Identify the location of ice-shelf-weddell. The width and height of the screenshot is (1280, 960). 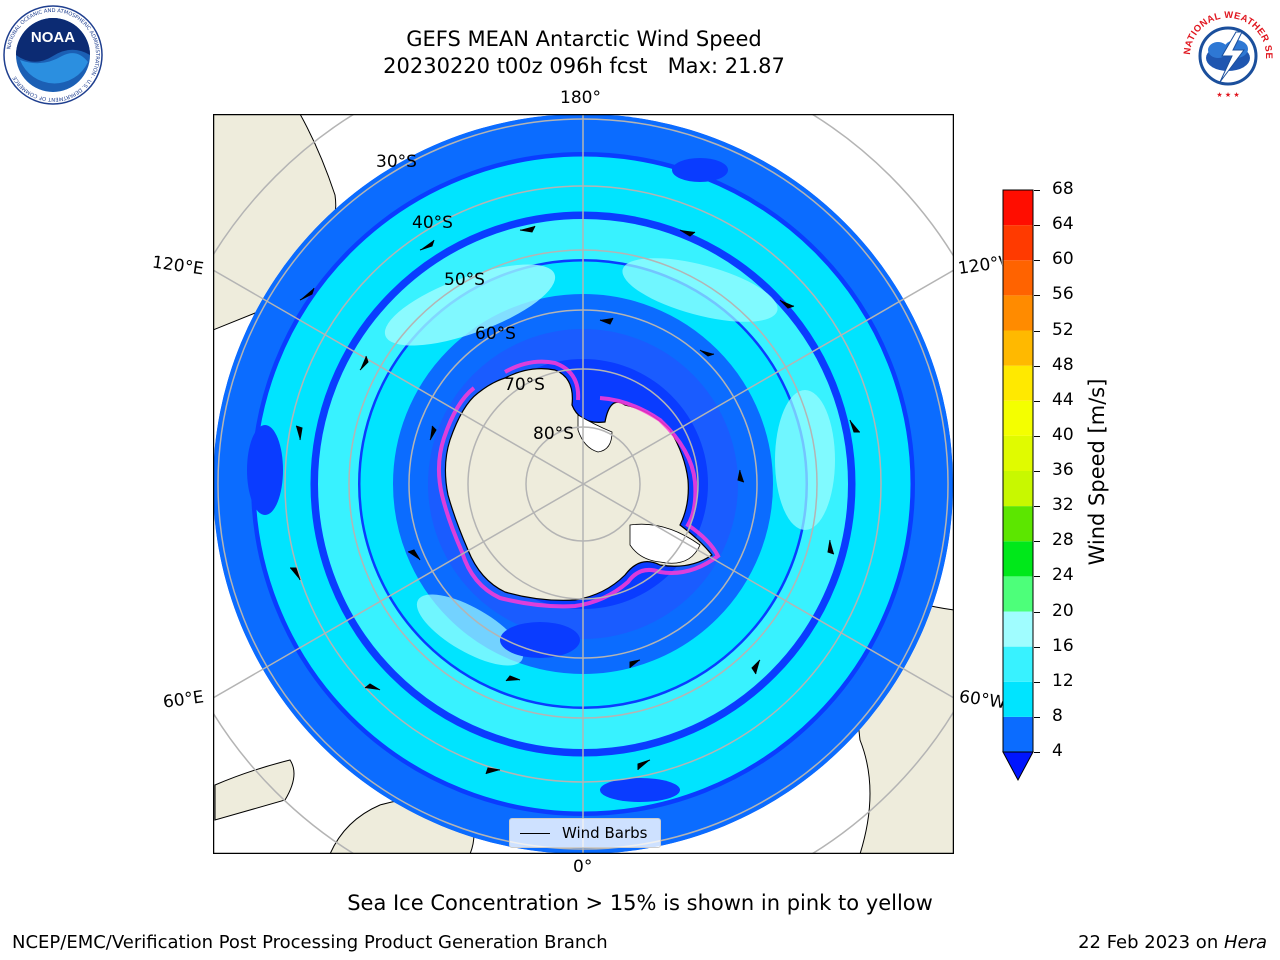
(665, 543).